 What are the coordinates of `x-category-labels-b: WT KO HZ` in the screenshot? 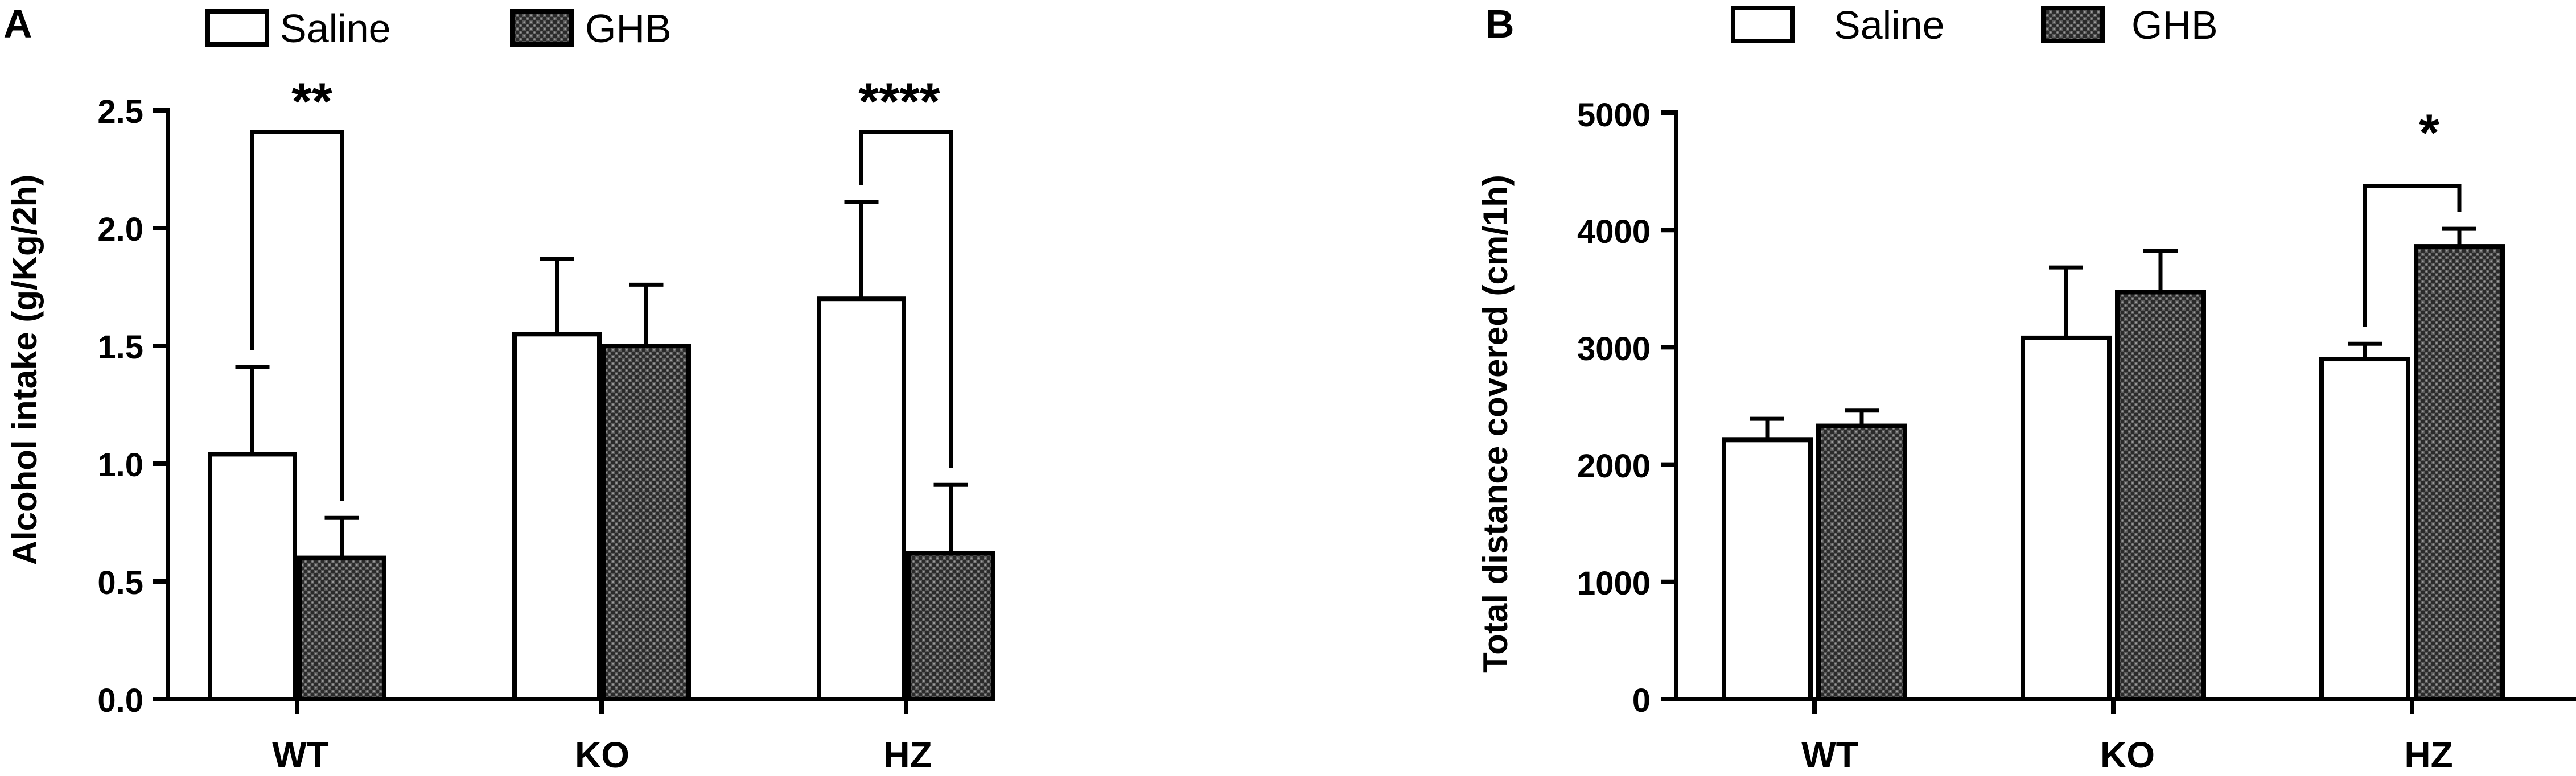 It's located at (2126, 755).